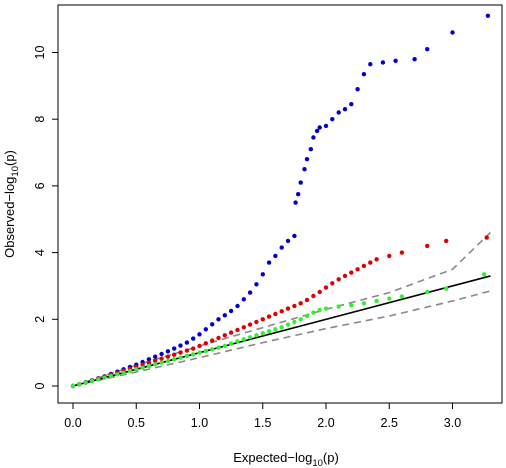  What do you see at coordinates (331, 457) in the screenshot?
I see `x-axis-title-arg: (p)` at bounding box center [331, 457].